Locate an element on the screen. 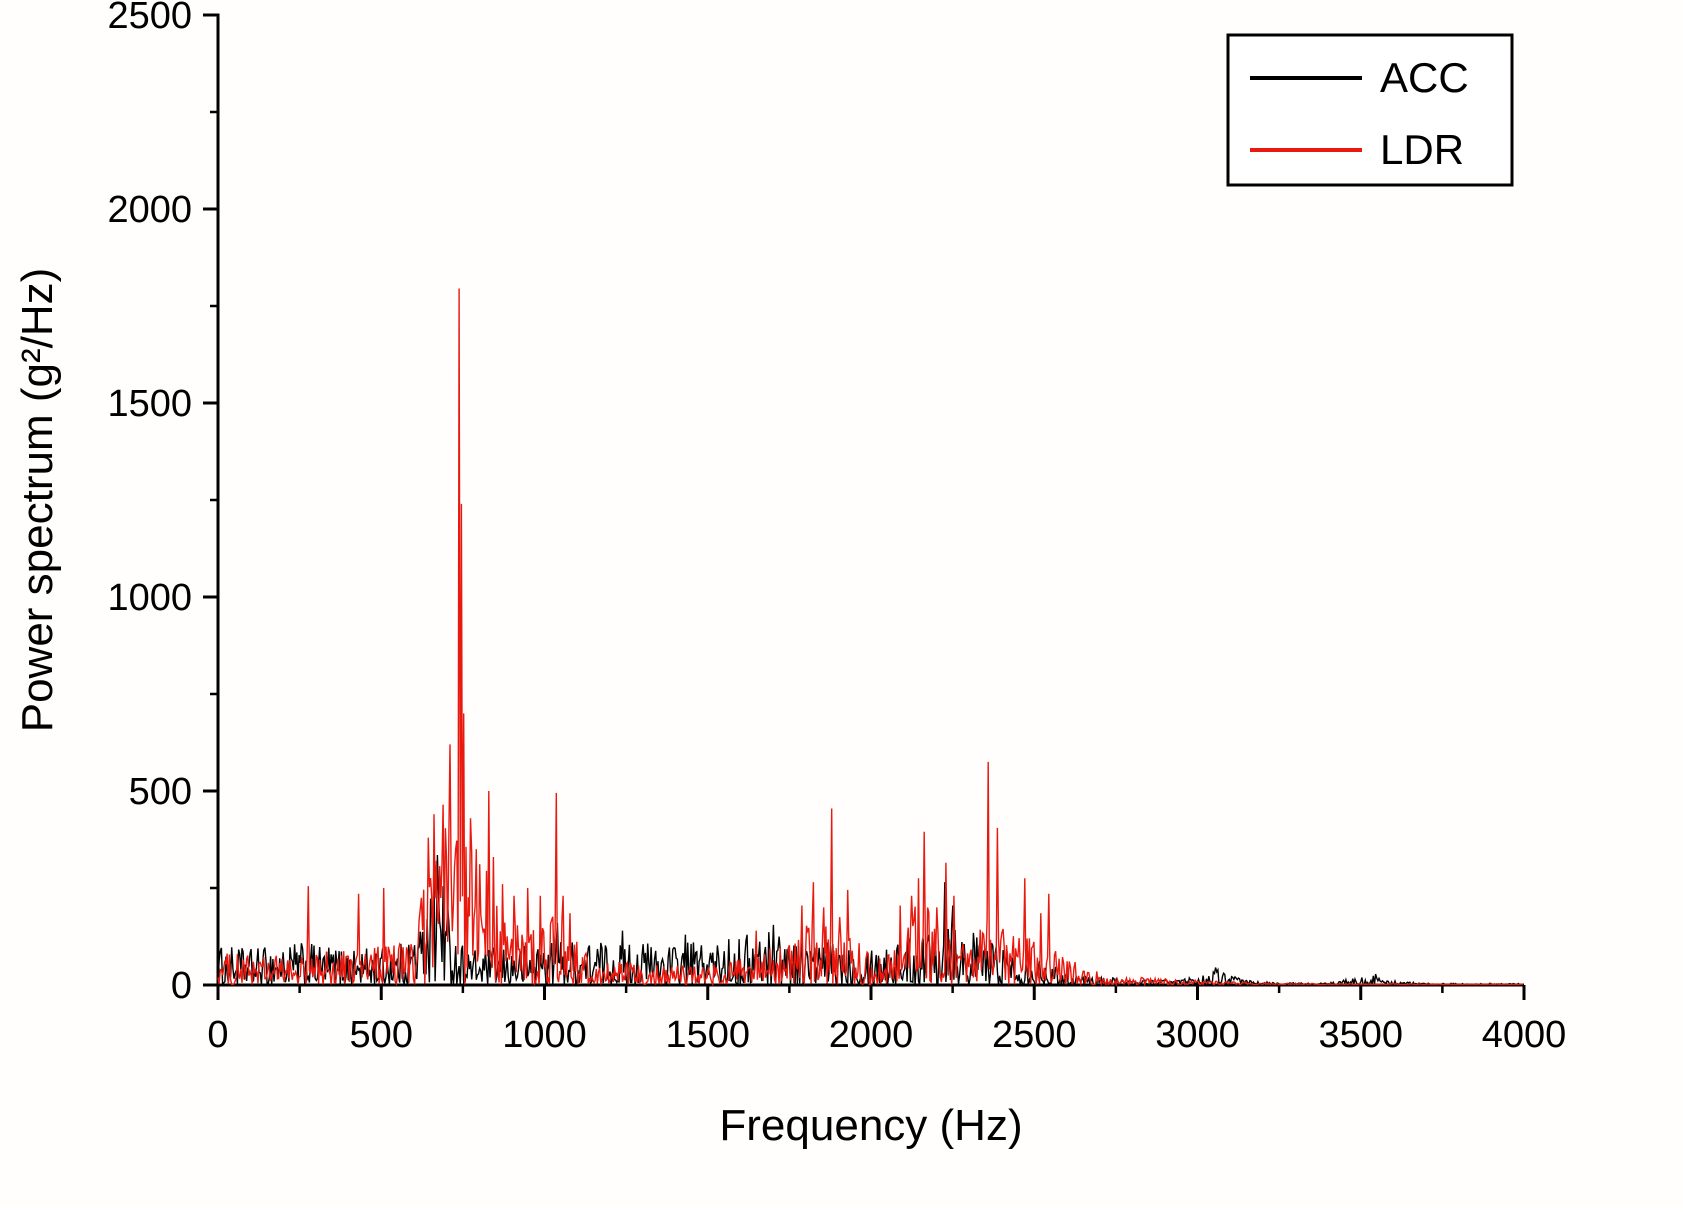 The height and width of the screenshot is (1212, 1683). y-tick-label: 1000 is located at coordinates (149, 598).